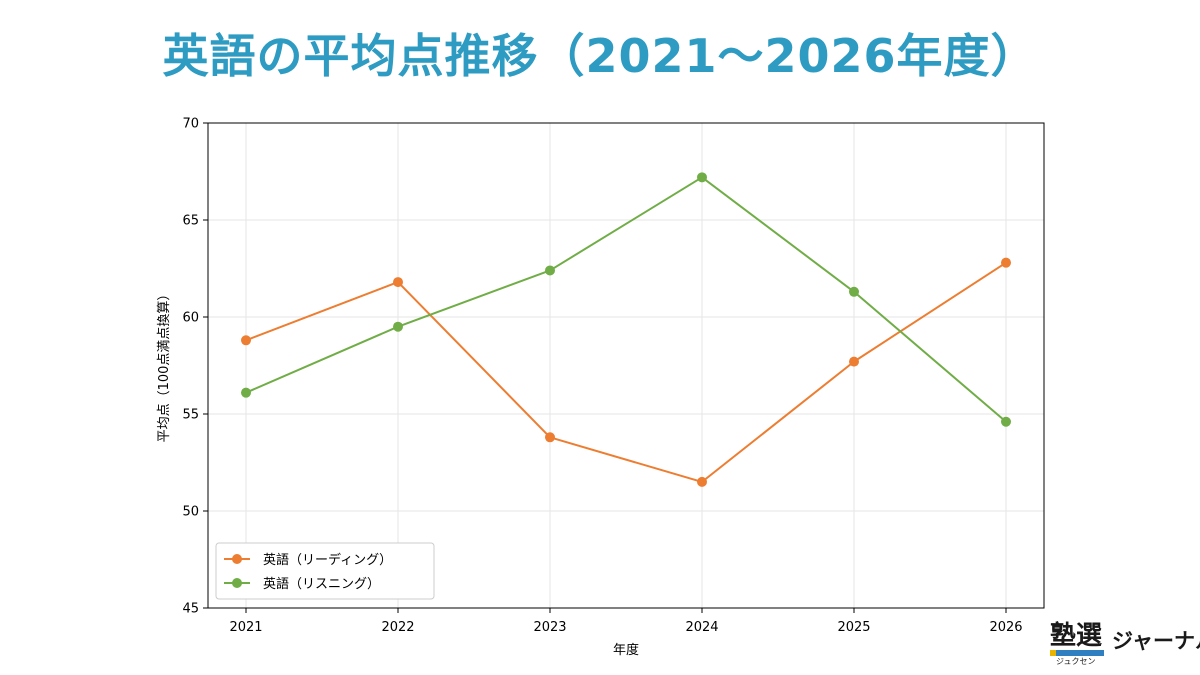 The height and width of the screenshot is (675, 1200). What do you see at coordinates (190, 512) in the screenshot?
I see `y-tick-label: 50` at bounding box center [190, 512].